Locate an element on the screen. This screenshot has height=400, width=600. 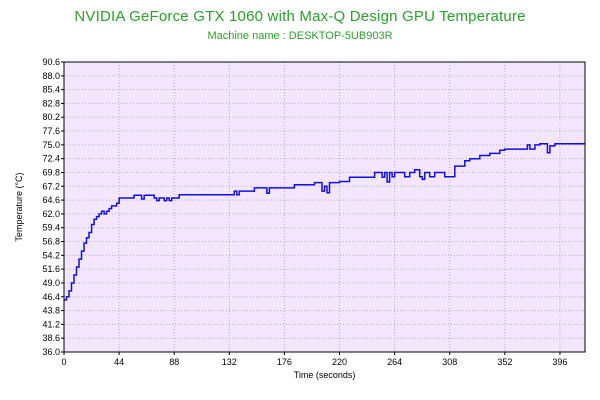
y-tick-label: 38.6 is located at coordinates (51, 338).